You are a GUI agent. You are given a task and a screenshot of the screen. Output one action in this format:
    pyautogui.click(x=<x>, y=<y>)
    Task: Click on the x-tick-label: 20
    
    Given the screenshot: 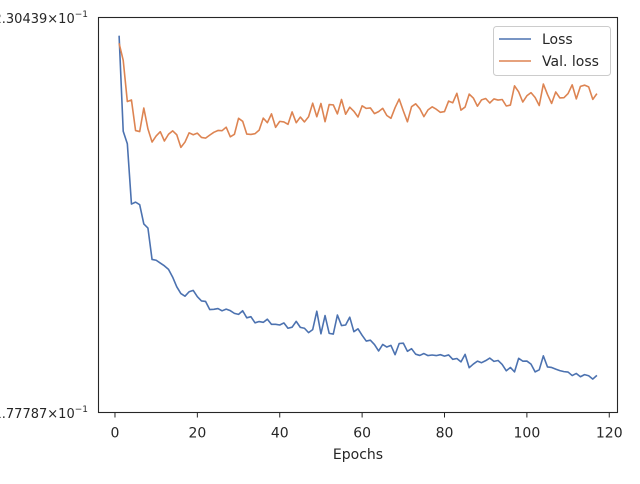 What is the action you would take?
    pyautogui.click(x=197, y=434)
    